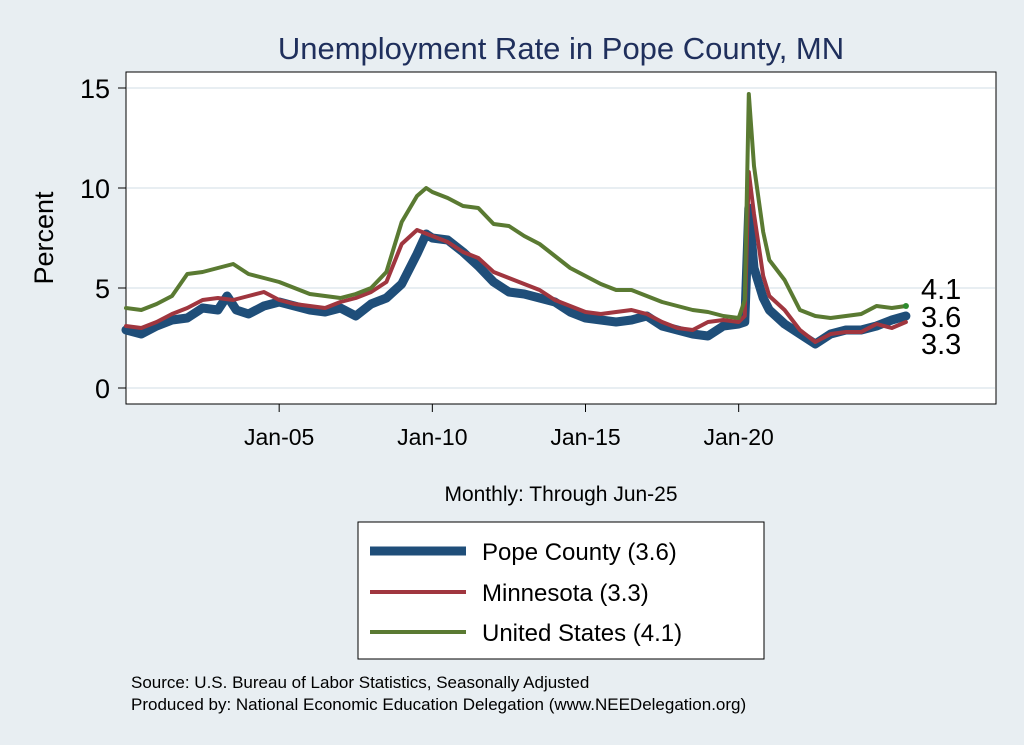 The image size is (1024, 745). What do you see at coordinates (103, 239) in the screenshot?
I see `y-axis: 0 5 10 15` at bounding box center [103, 239].